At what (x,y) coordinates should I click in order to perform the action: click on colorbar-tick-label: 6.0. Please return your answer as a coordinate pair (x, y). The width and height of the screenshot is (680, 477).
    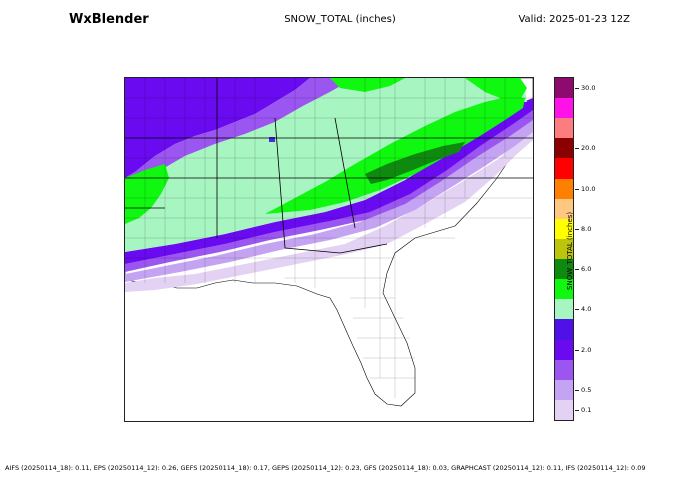
    Looking at the image, I should click on (586, 269).